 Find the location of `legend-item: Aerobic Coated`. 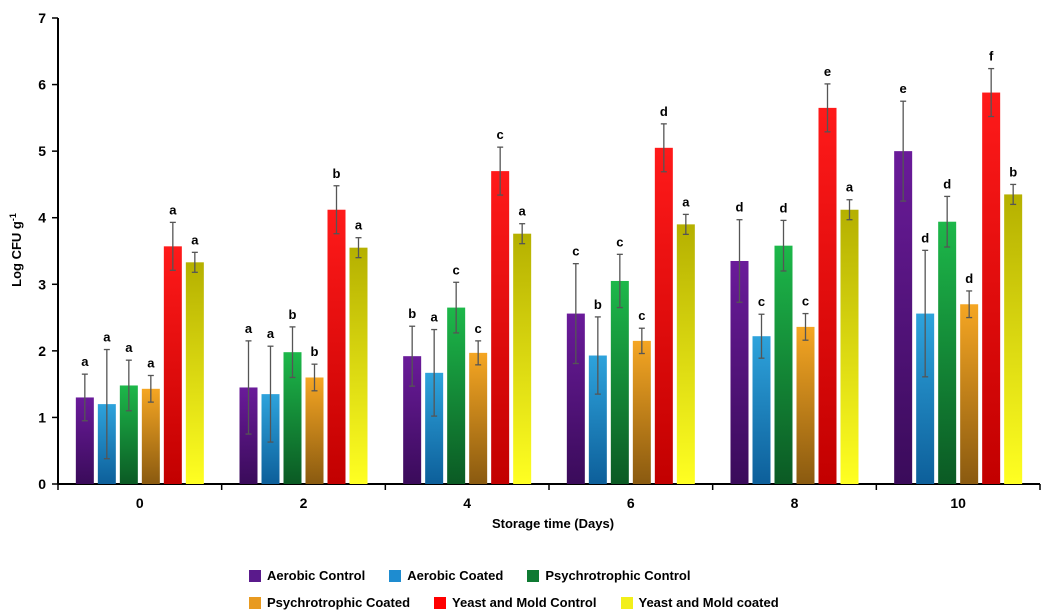

legend-item: Aerobic Coated is located at coordinates (446, 575).